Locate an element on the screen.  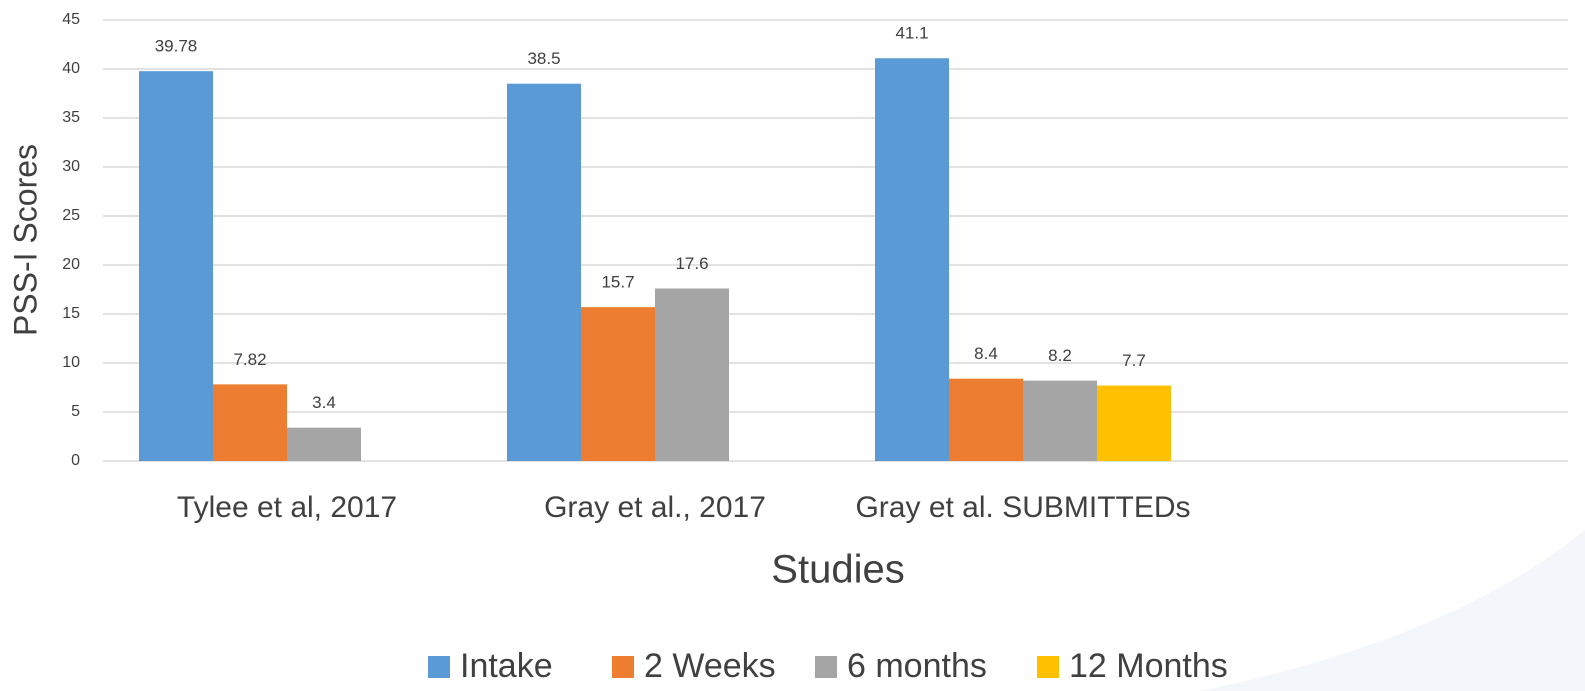
y-axis-title: PSS-I Scores is located at coordinates (25, 240).